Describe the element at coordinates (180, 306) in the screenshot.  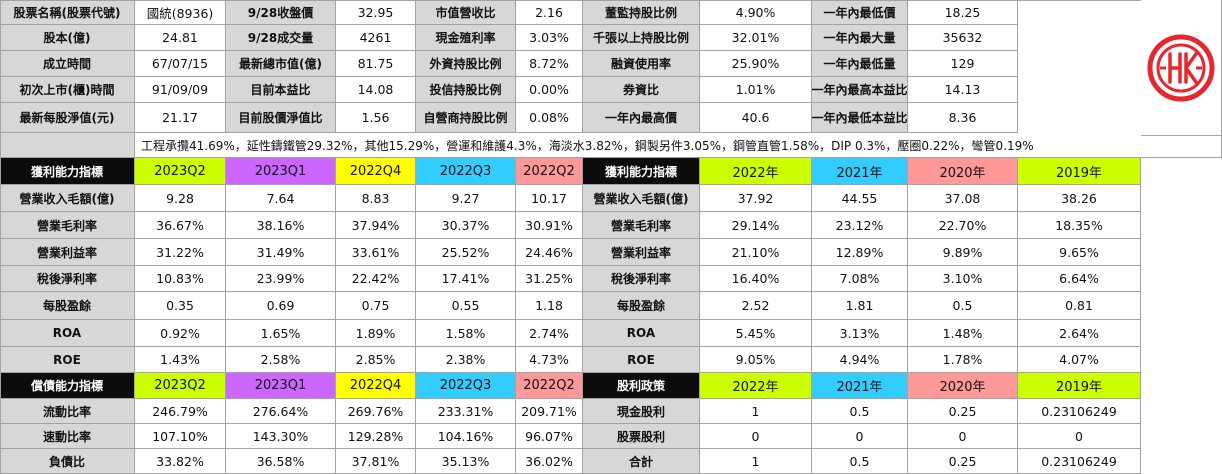
I see `metric-value: 0.35` at that location.